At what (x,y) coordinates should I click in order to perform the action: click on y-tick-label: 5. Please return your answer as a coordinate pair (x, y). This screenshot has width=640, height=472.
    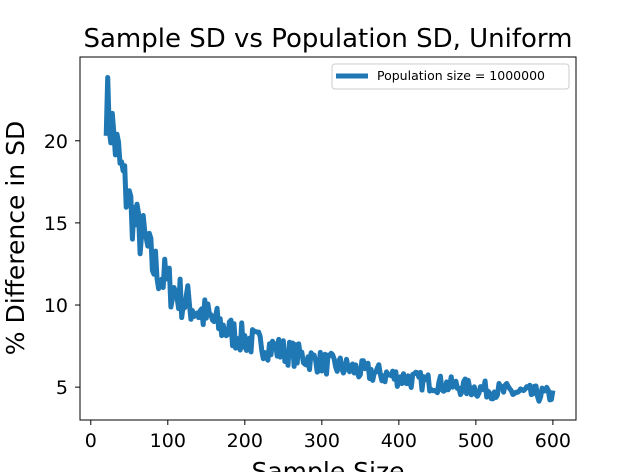
    Looking at the image, I should click on (62, 388).